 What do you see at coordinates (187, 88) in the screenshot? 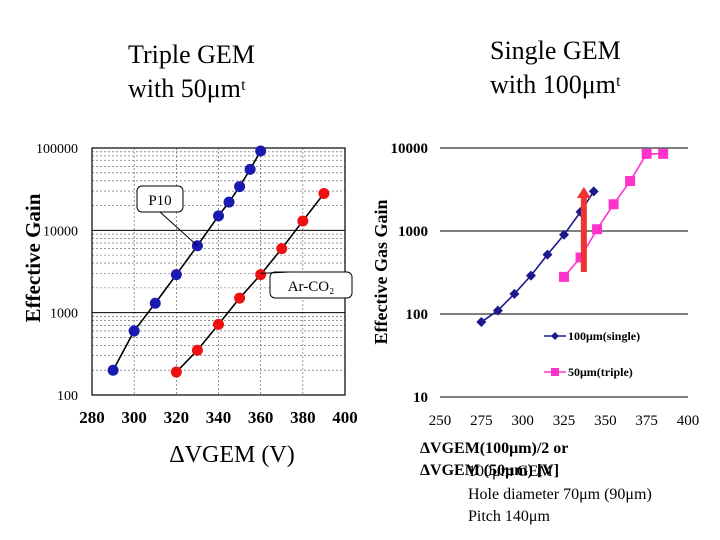
I see `left-header-line2: with 50μmᵗ` at bounding box center [187, 88].